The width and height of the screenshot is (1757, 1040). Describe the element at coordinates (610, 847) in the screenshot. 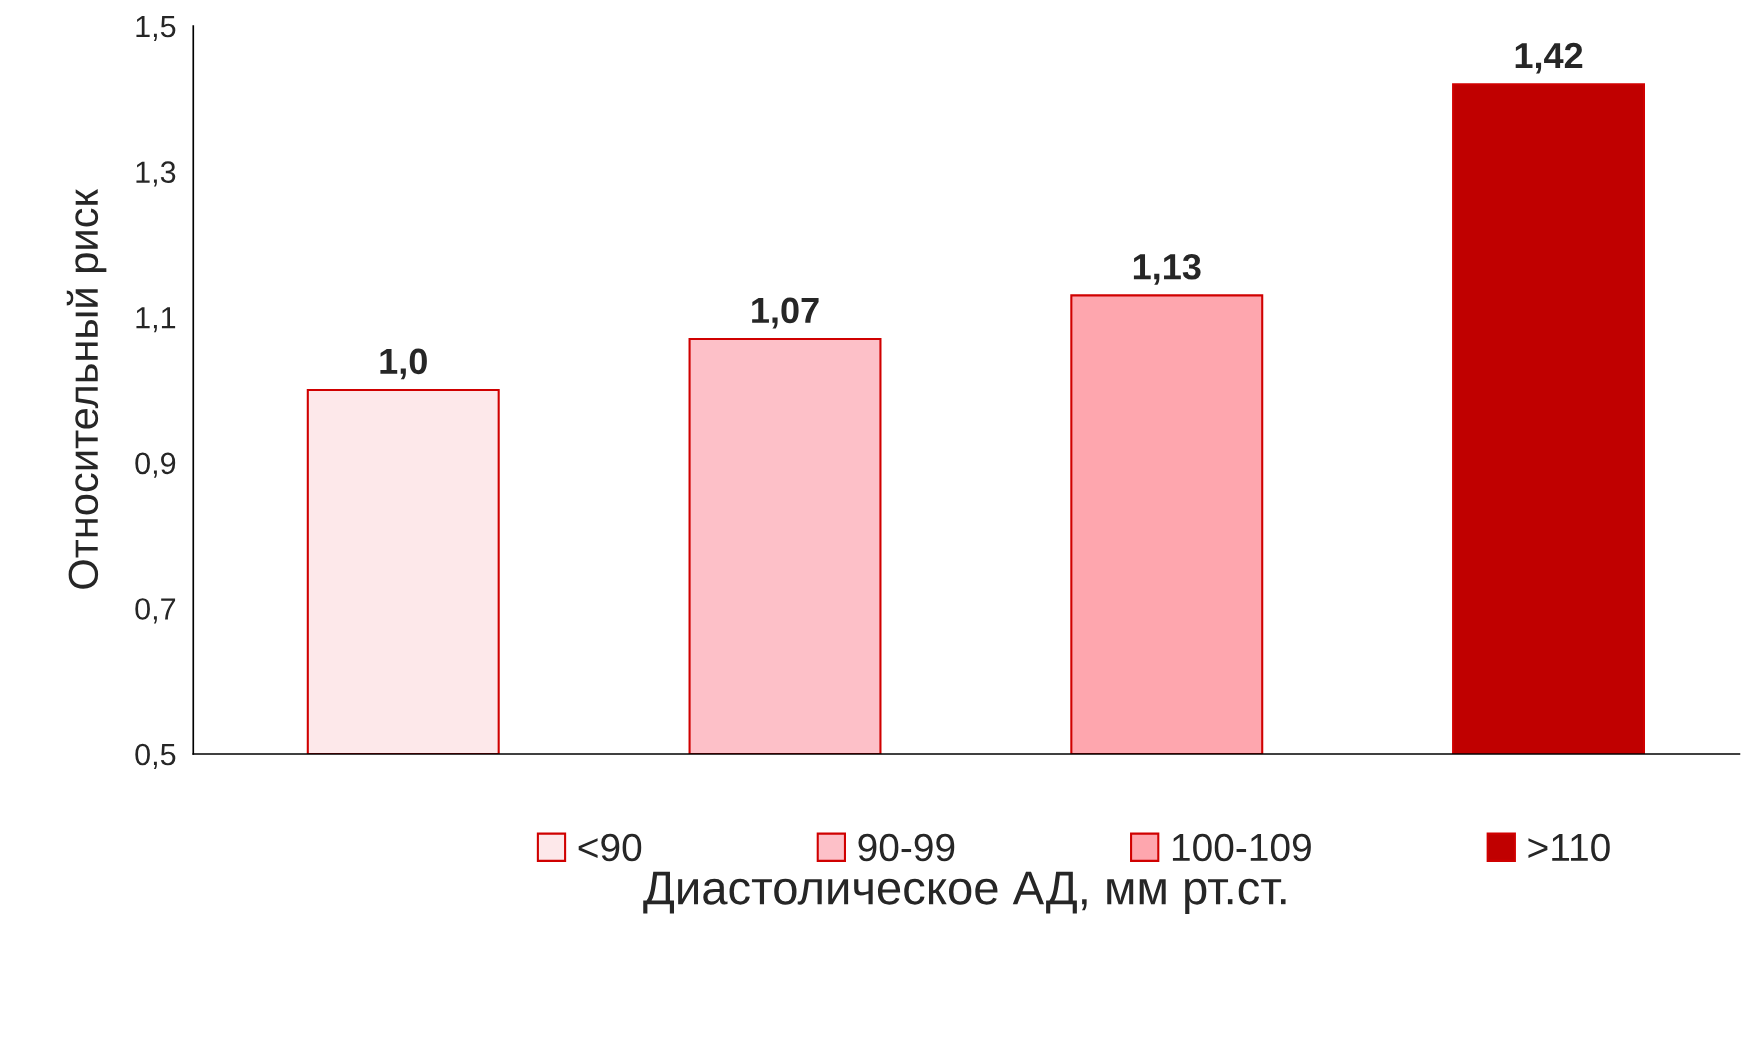

I see `legend-label: <90` at that location.